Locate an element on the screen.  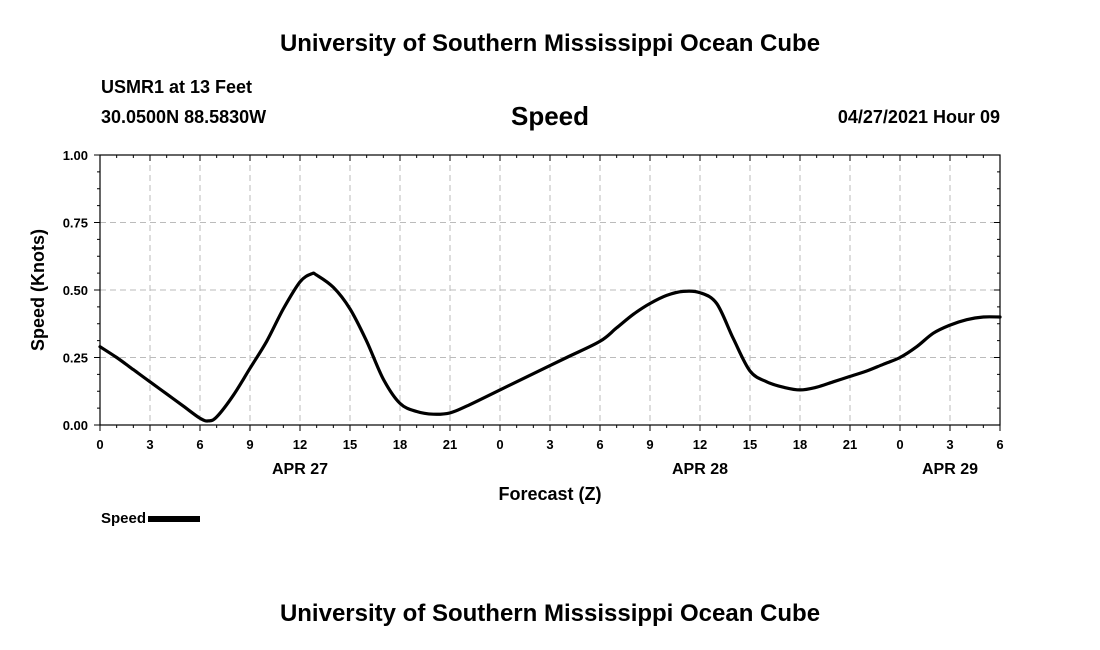
y-tick-label: 0.50 is located at coordinates (75, 290).